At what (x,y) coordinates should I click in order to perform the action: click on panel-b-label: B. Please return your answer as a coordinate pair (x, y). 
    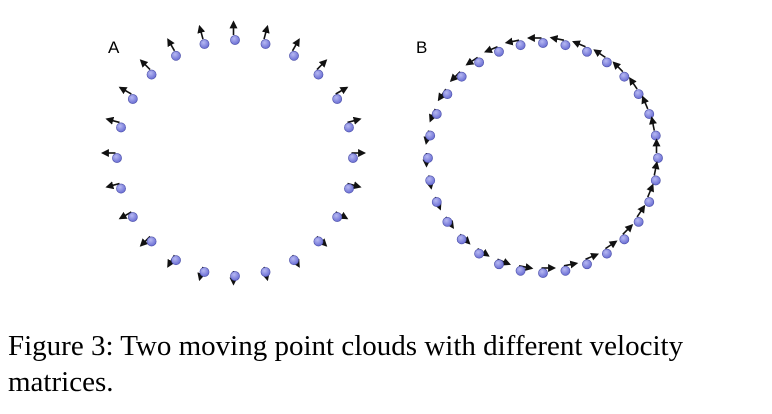
    Looking at the image, I should click on (421, 47).